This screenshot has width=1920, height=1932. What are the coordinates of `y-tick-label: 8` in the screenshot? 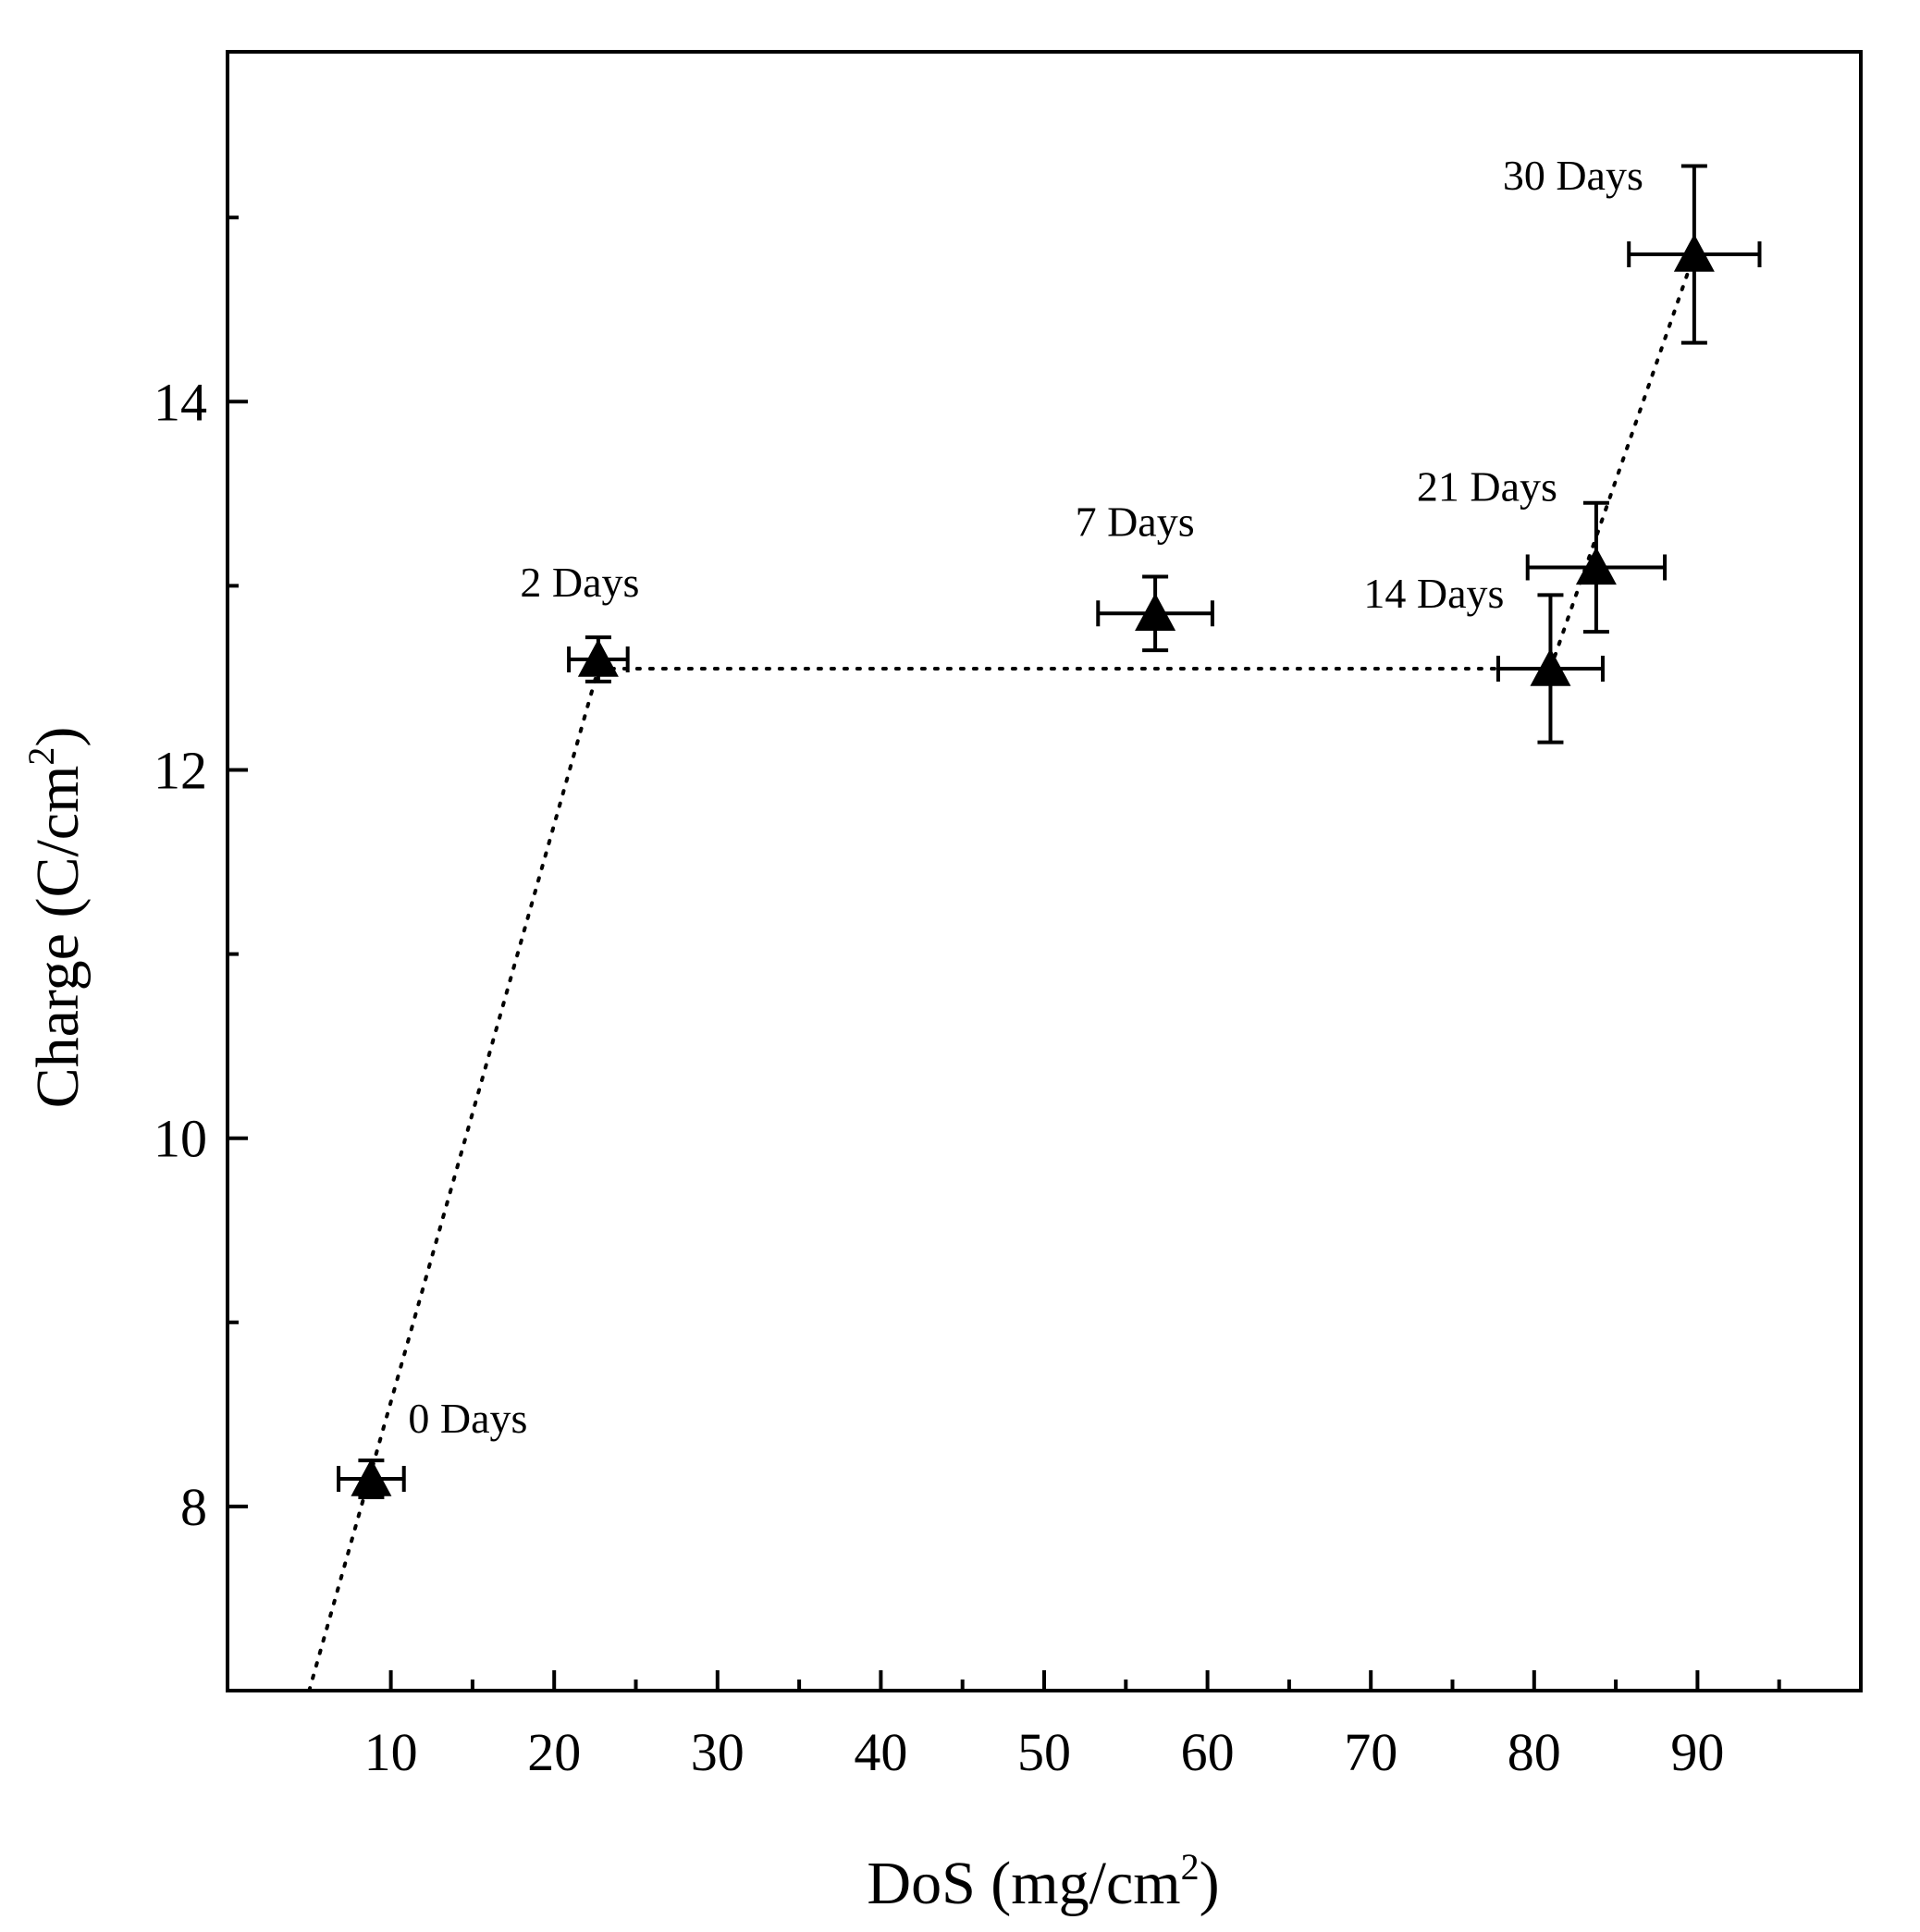 It's located at (193, 1507).